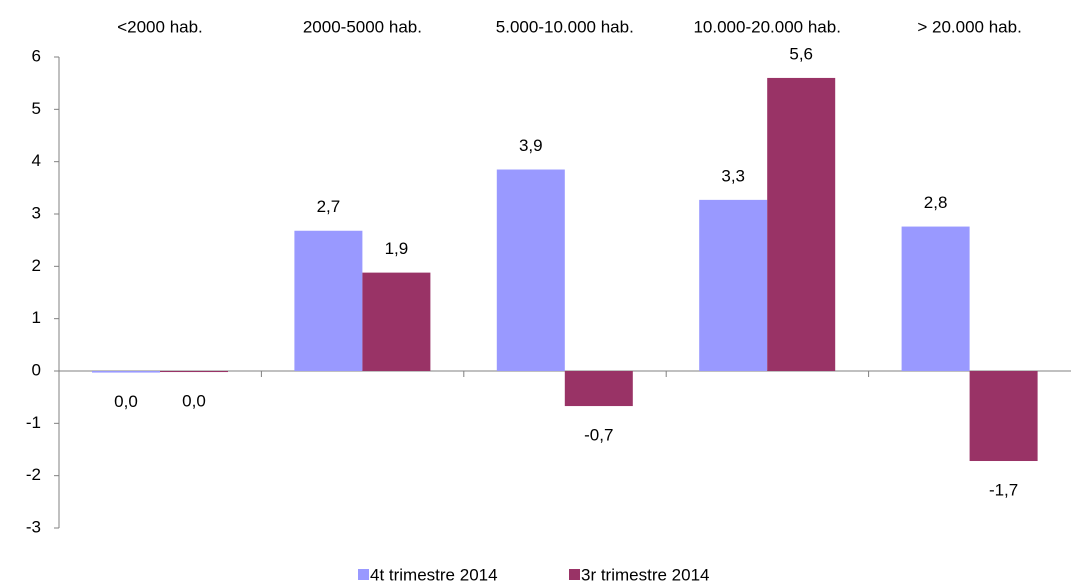 The height and width of the screenshot is (587, 1071). I want to click on y-tick-label: 5, so click(36, 108).